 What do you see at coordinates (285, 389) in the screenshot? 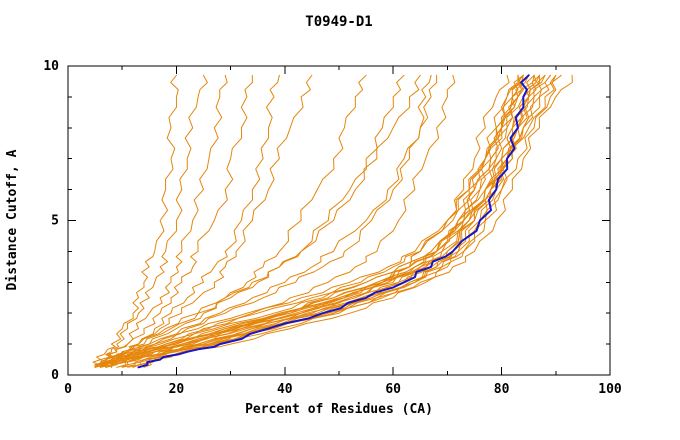
I see `x-tick-label: 40` at bounding box center [285, 389].